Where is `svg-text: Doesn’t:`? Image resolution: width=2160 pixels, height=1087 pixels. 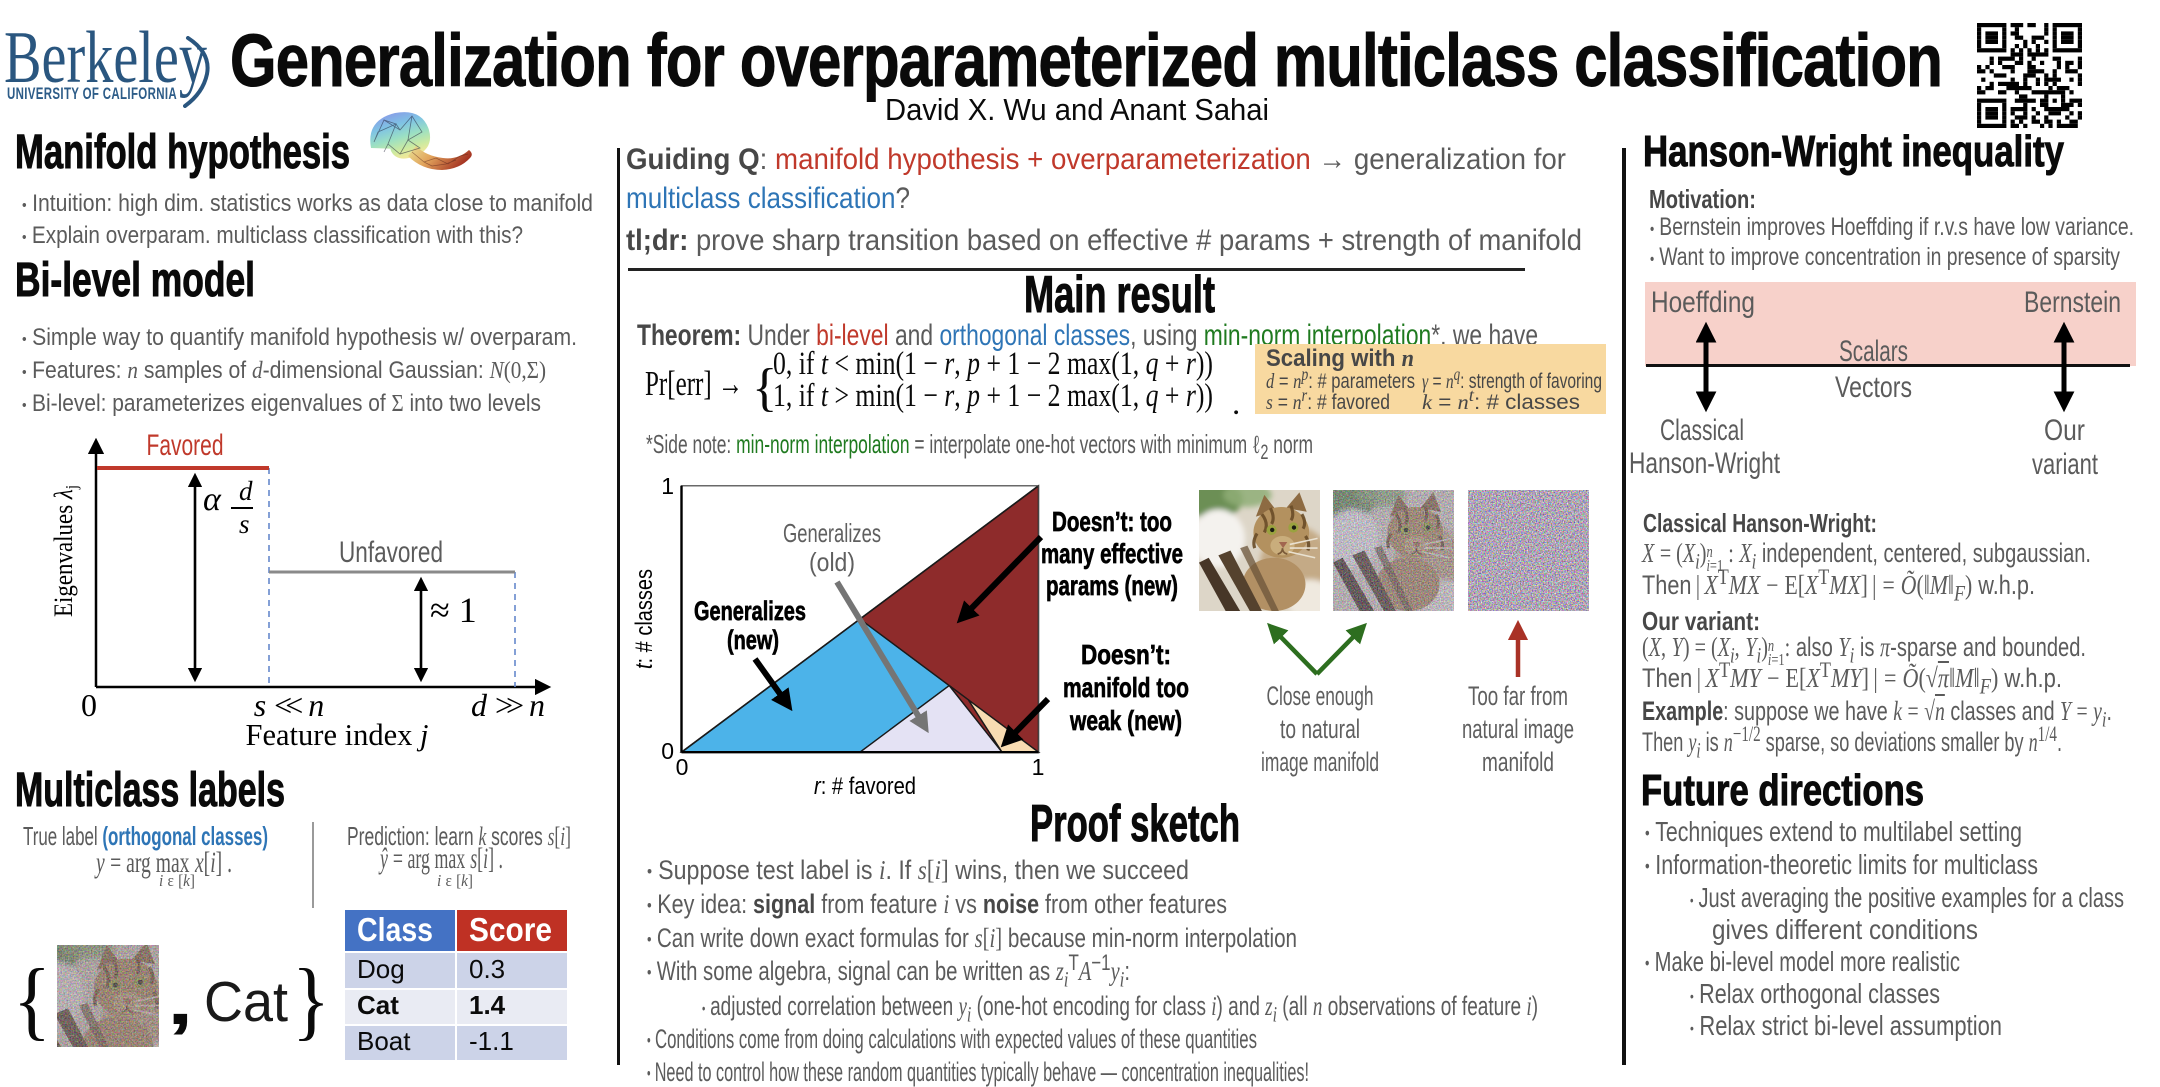
svg-text: Doesn’t: is located at coordinates (1126, 654).